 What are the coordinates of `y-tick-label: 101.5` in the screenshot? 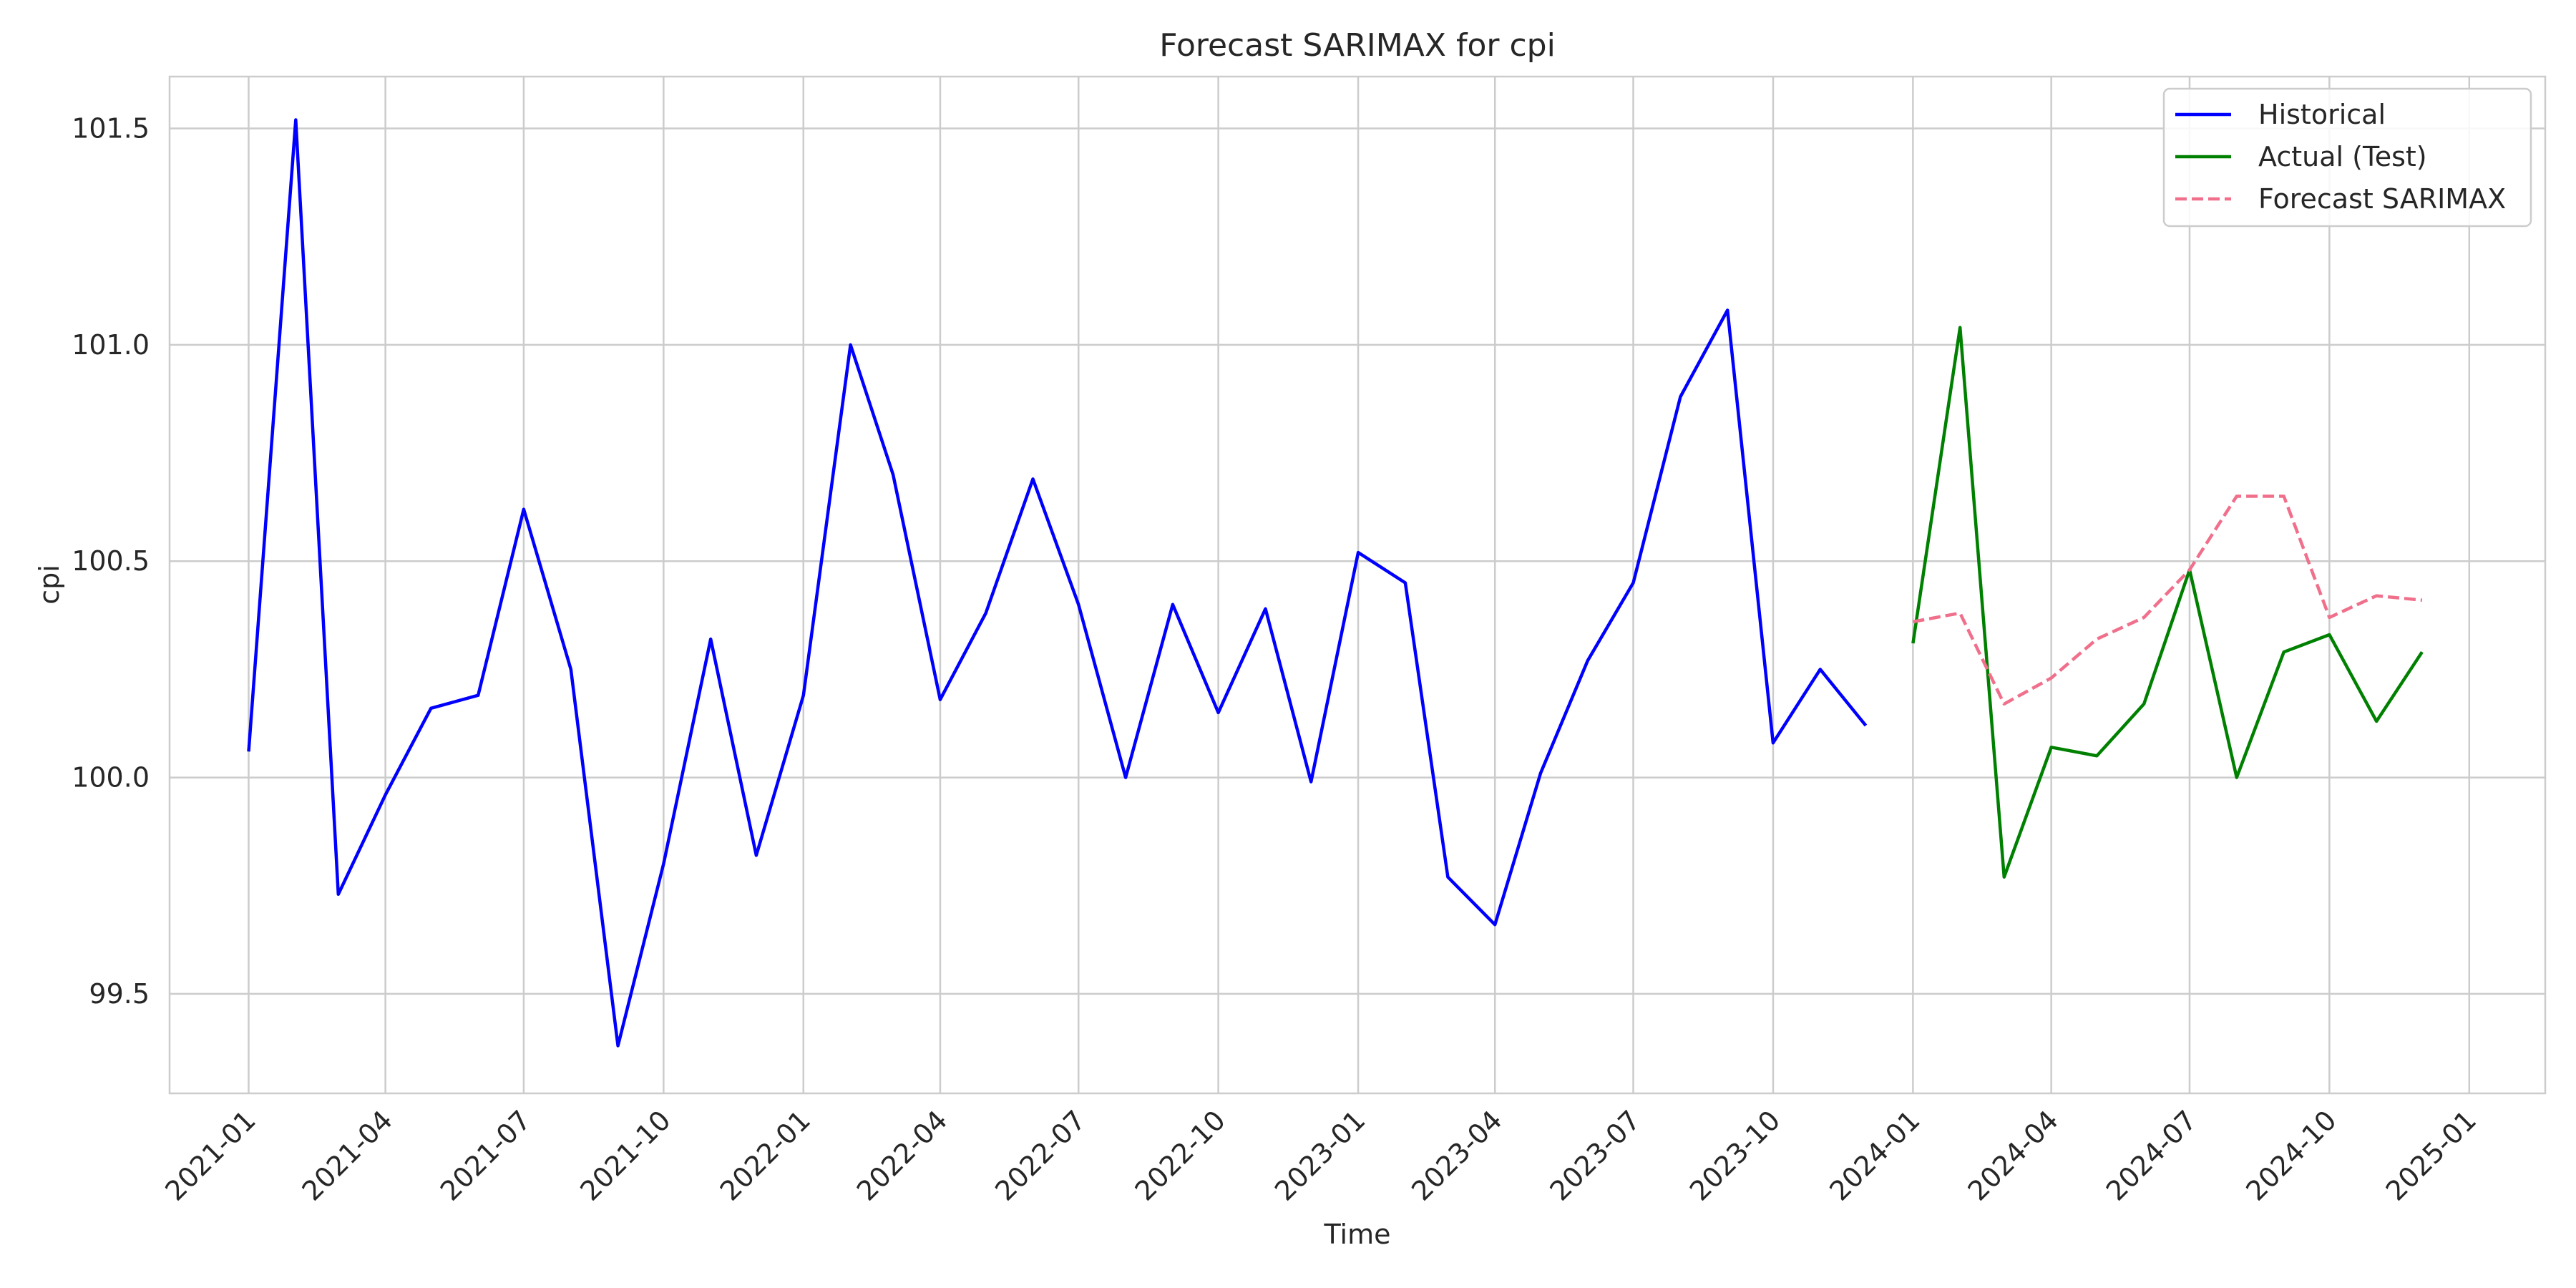 It's located at (111, 129).